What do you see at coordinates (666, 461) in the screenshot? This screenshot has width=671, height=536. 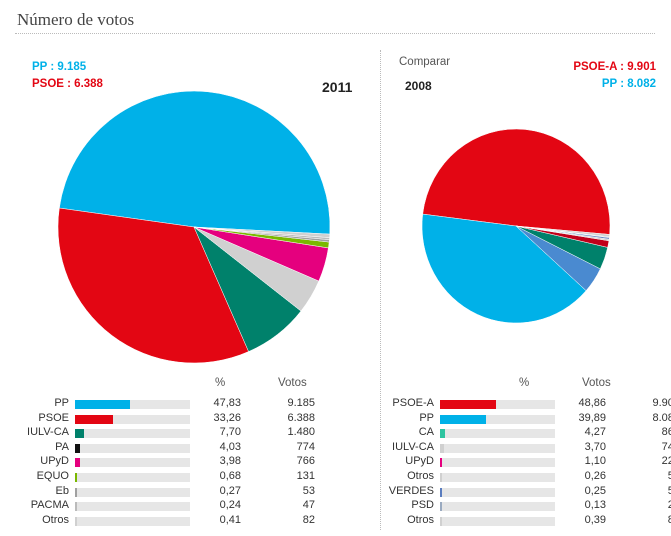 I see `votes-value: 223` at bounding box center [666, 461].